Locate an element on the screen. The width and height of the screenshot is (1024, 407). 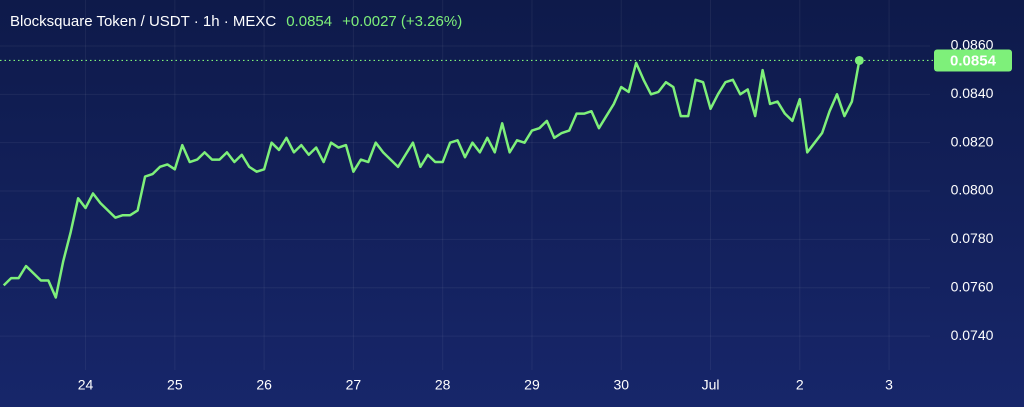
price-tag-label: 0.0854 is located at coordinates (973, 60).